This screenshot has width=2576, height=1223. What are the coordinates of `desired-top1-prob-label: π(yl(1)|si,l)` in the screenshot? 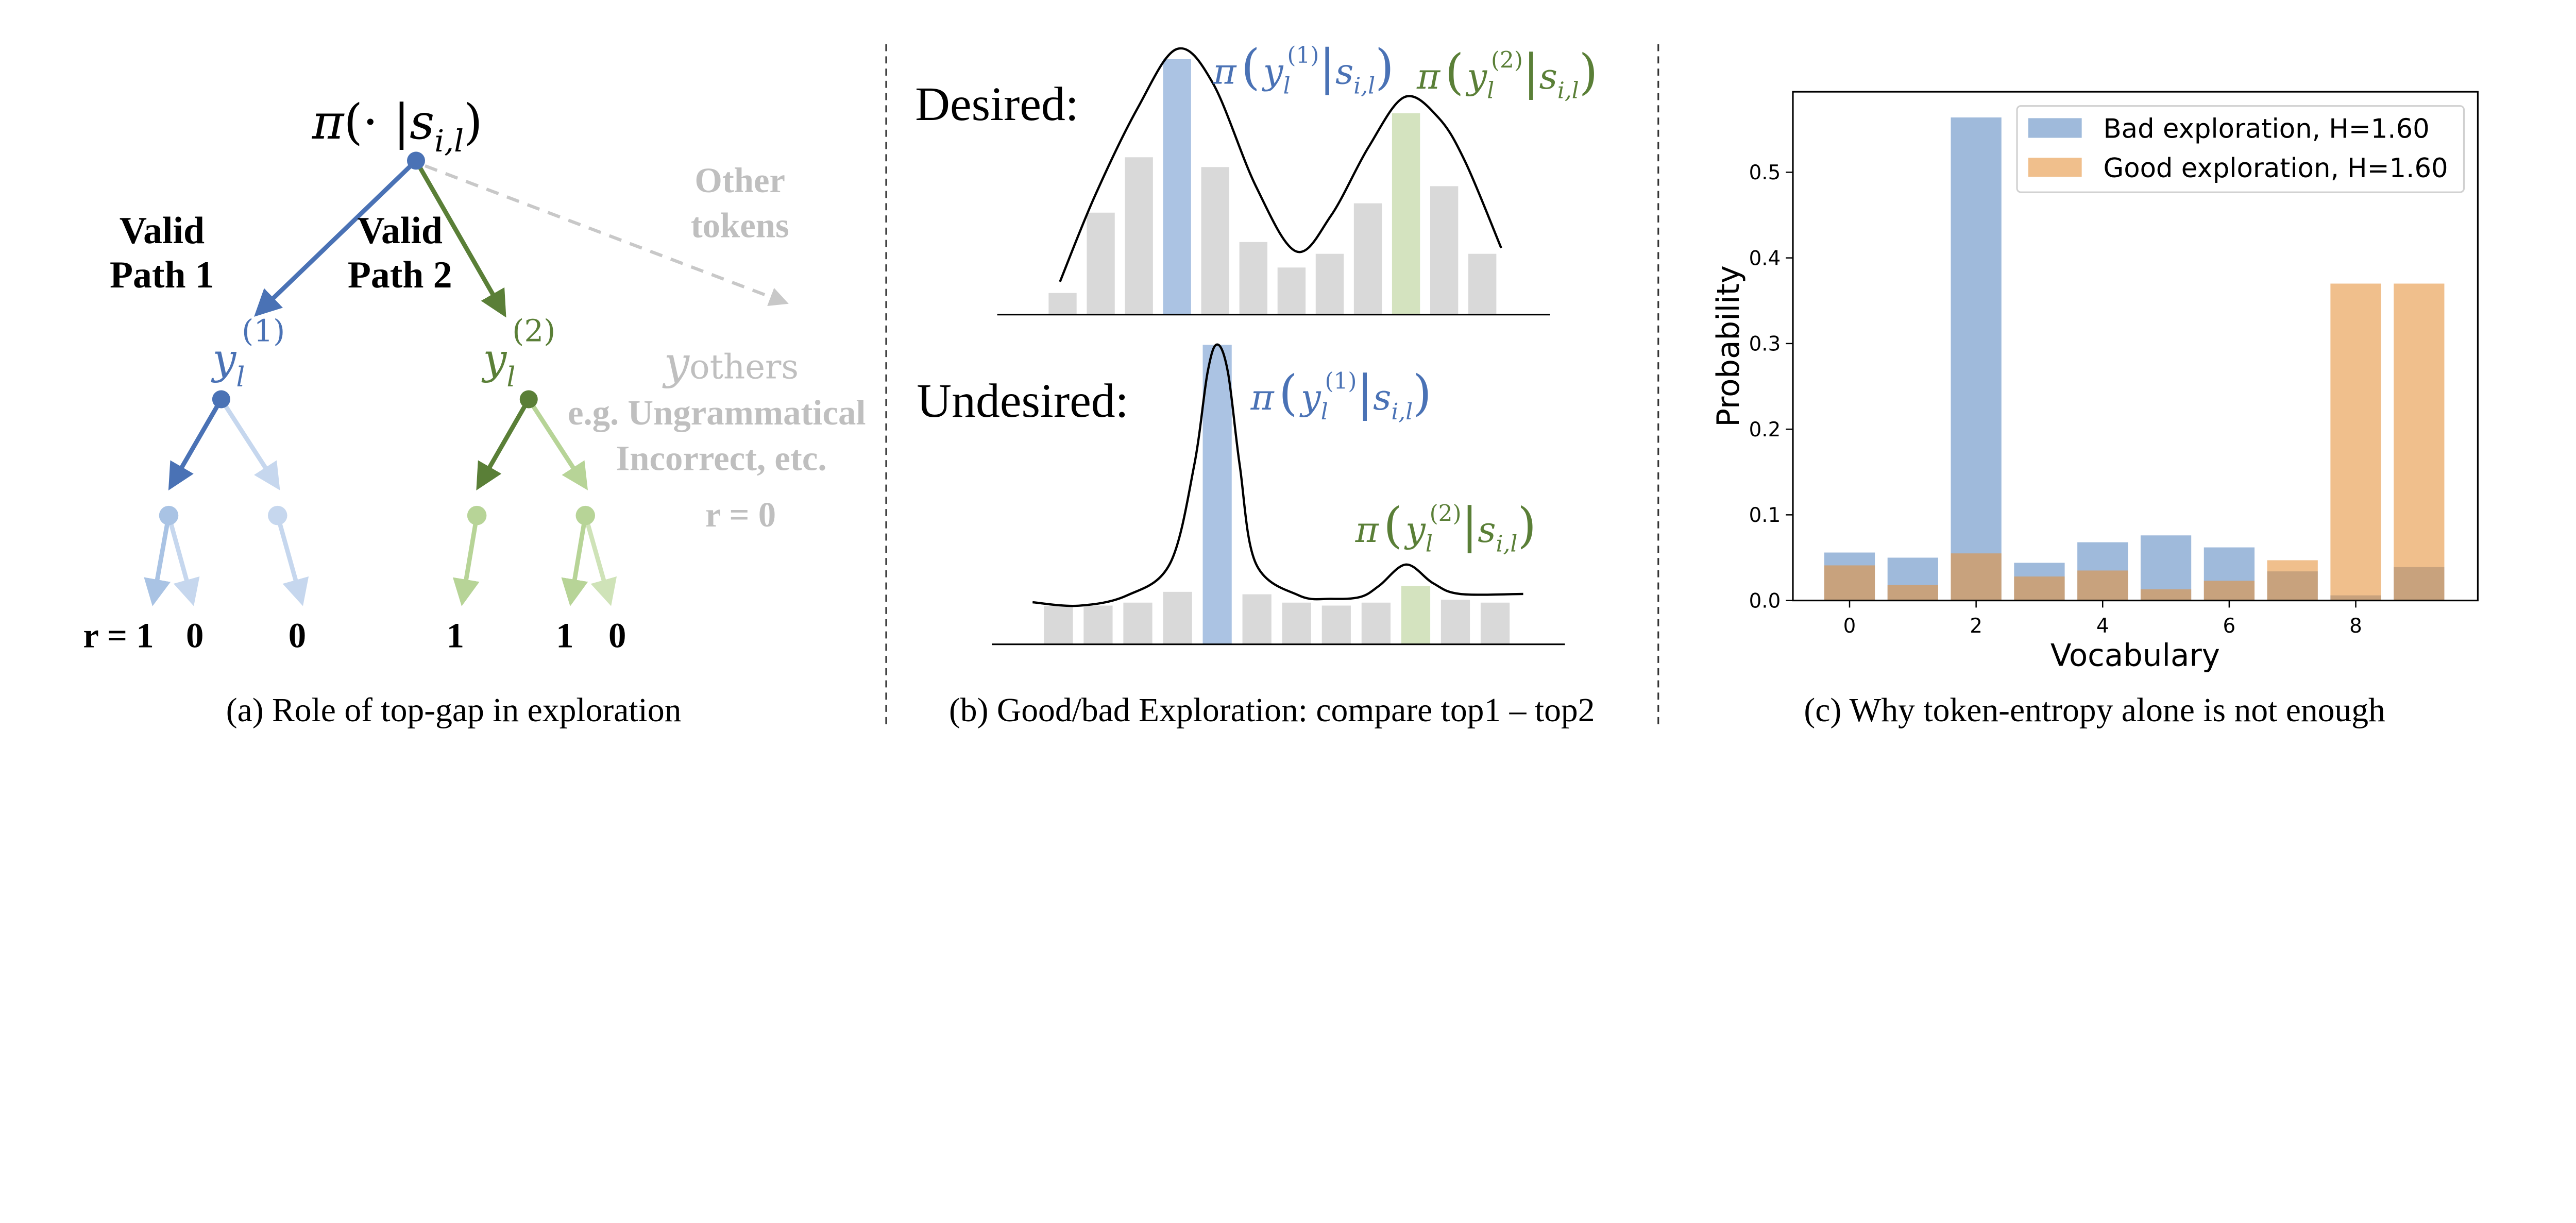 It's located at (1303, 69).